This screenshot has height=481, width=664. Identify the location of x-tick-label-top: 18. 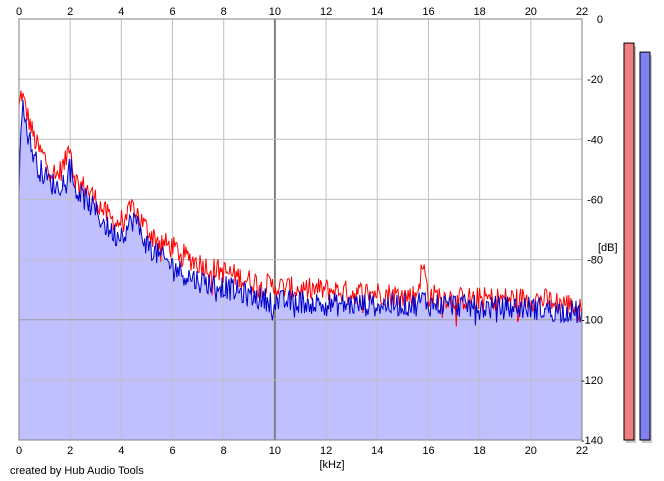
(480, 12).